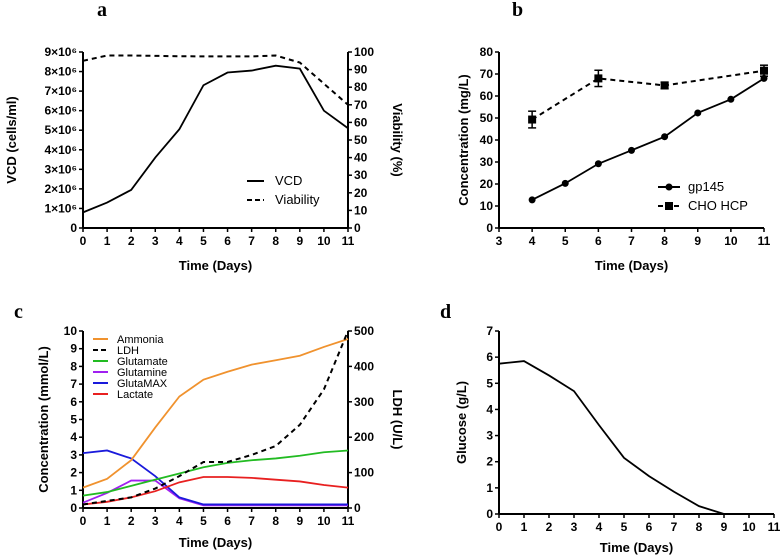  What do you see at coordinates (135, 395) in the screenshot?
I see `legend-label: Lactate` at bounding box center [135, 395].